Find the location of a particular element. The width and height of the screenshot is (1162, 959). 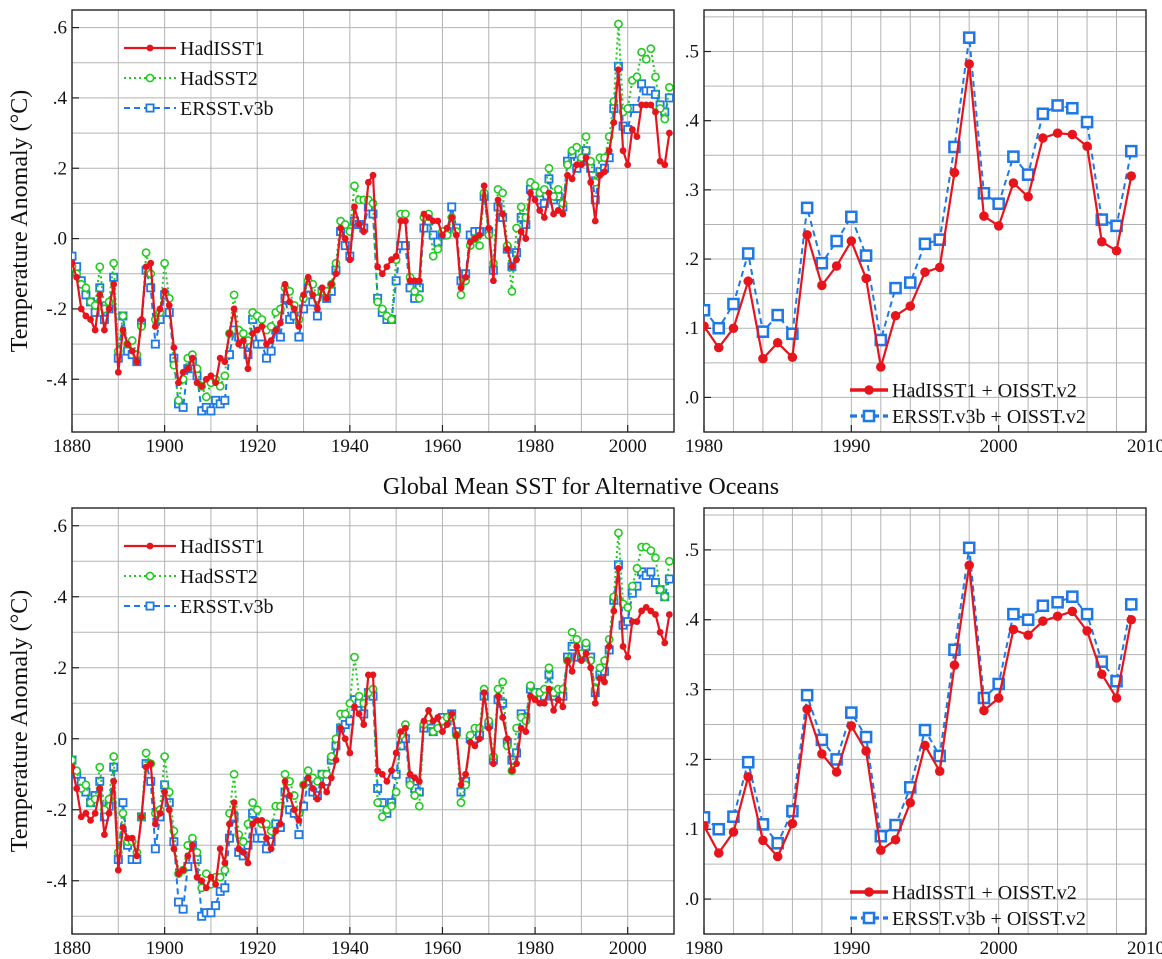

series-hadisst1-oisst-v2 is located at coordinates (920, 711).